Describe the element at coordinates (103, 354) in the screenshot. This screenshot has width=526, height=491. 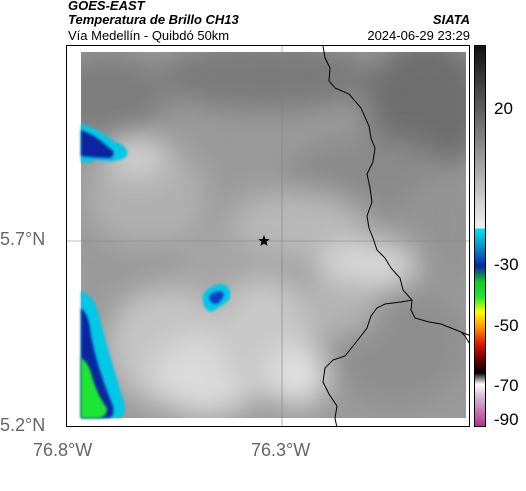
I see `cold-cloud-southwest` at that location.